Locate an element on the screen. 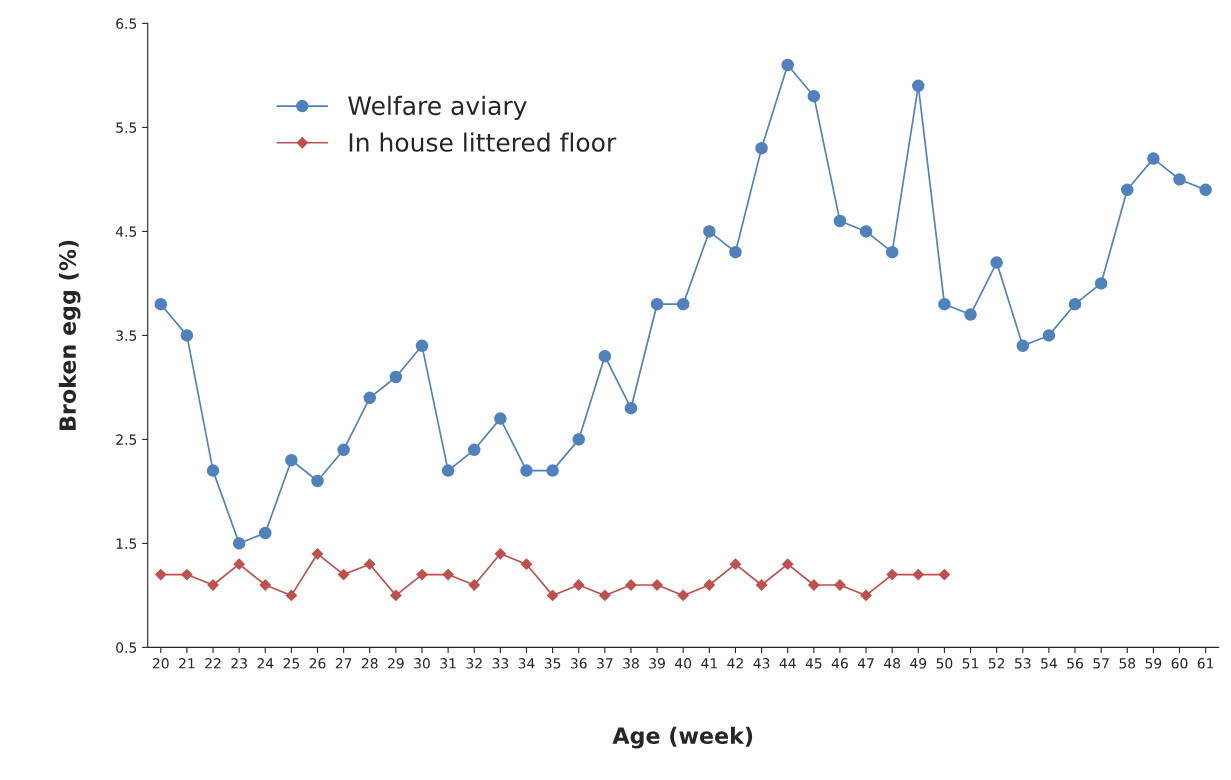  legend-label: Welfare aviary is located at coordinates (437, 108).